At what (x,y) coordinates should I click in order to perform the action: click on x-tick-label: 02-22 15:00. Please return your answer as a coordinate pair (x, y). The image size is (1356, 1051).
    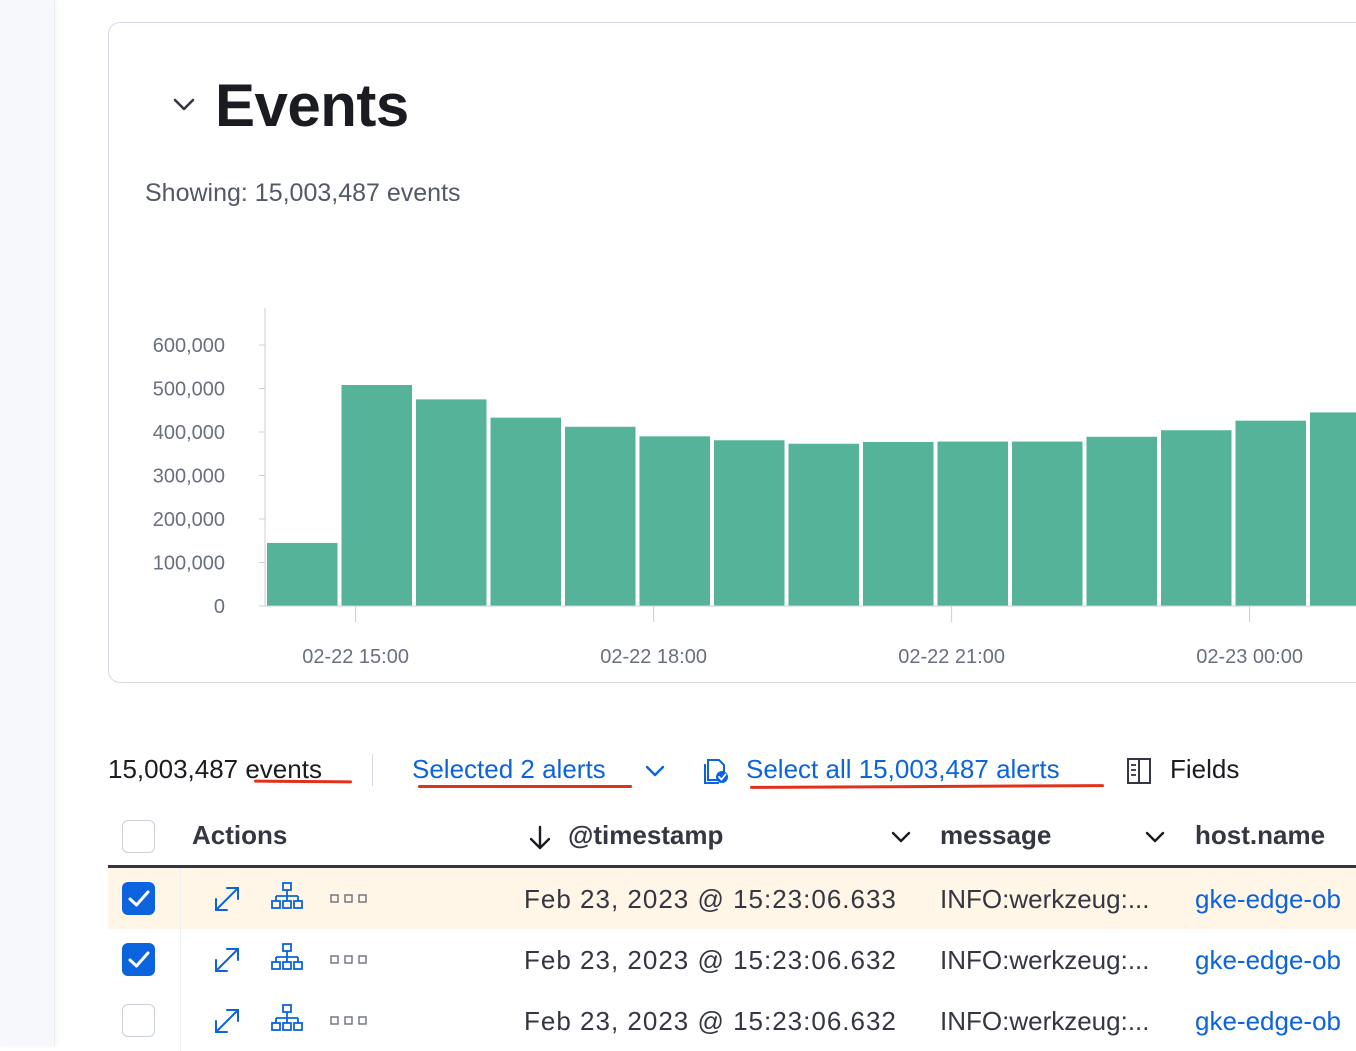
    Looking at the image, I should click on (355, 657).